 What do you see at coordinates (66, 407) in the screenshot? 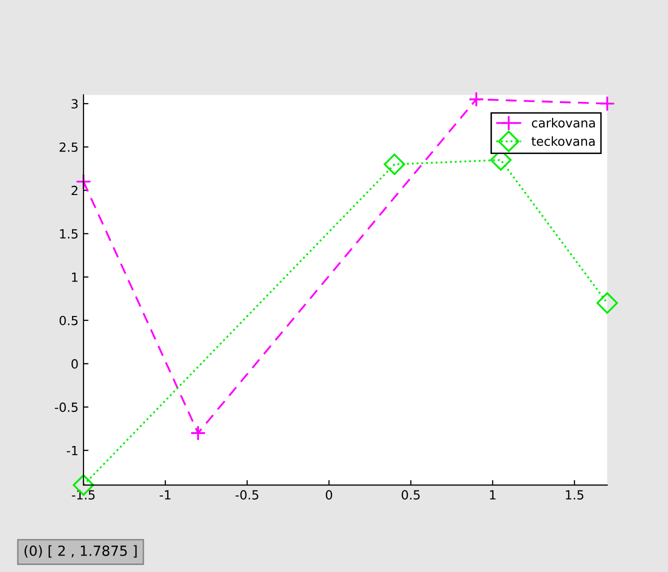
I see `y-tick-label: -0.5` at bounding box center [66, 407].